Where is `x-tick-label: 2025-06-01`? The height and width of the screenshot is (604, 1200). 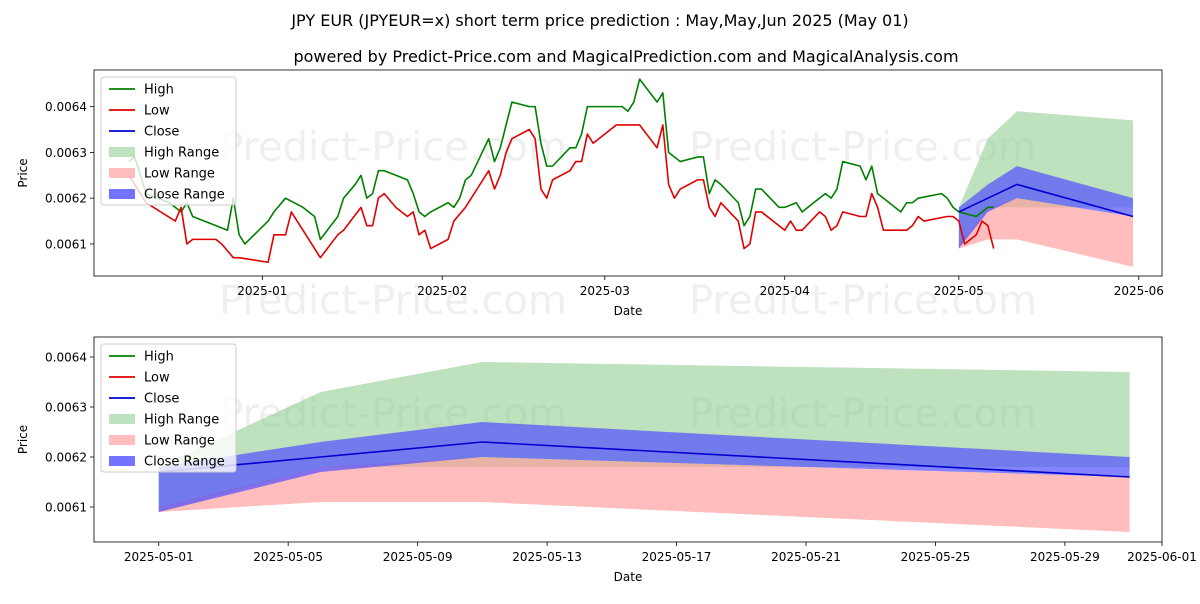 x-tick-label: 2025-06-01 is located at coordinates (1162, 557).